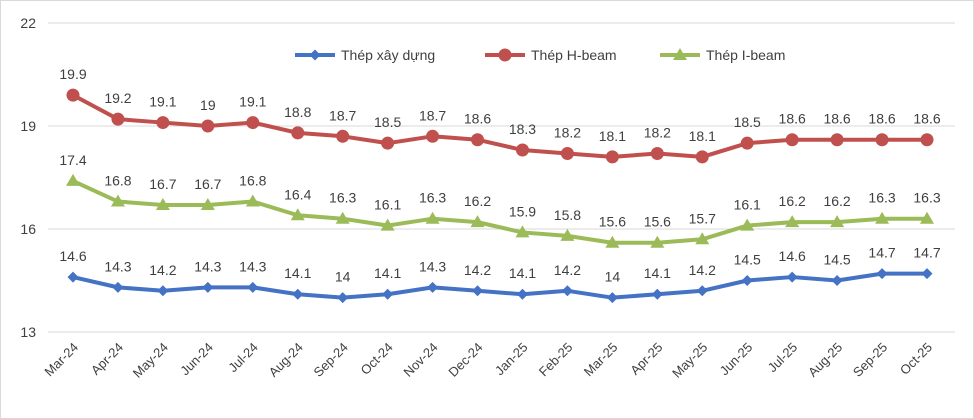 This screenshot has height=419, width=974. I want to click on data-label: 18.5, so click(387, 122).